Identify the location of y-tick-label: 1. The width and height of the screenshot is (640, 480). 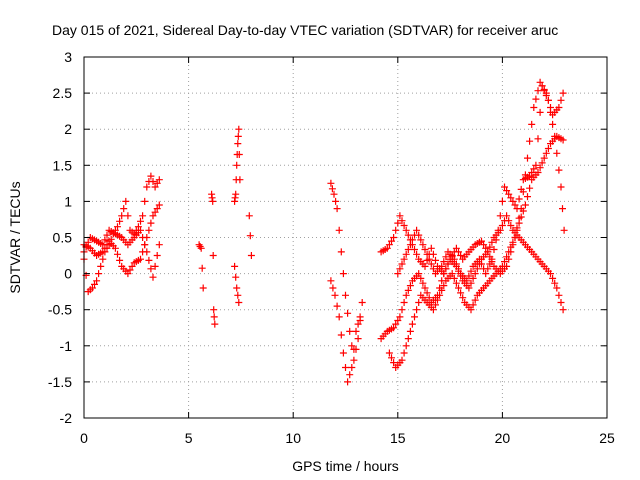
(68, 201).